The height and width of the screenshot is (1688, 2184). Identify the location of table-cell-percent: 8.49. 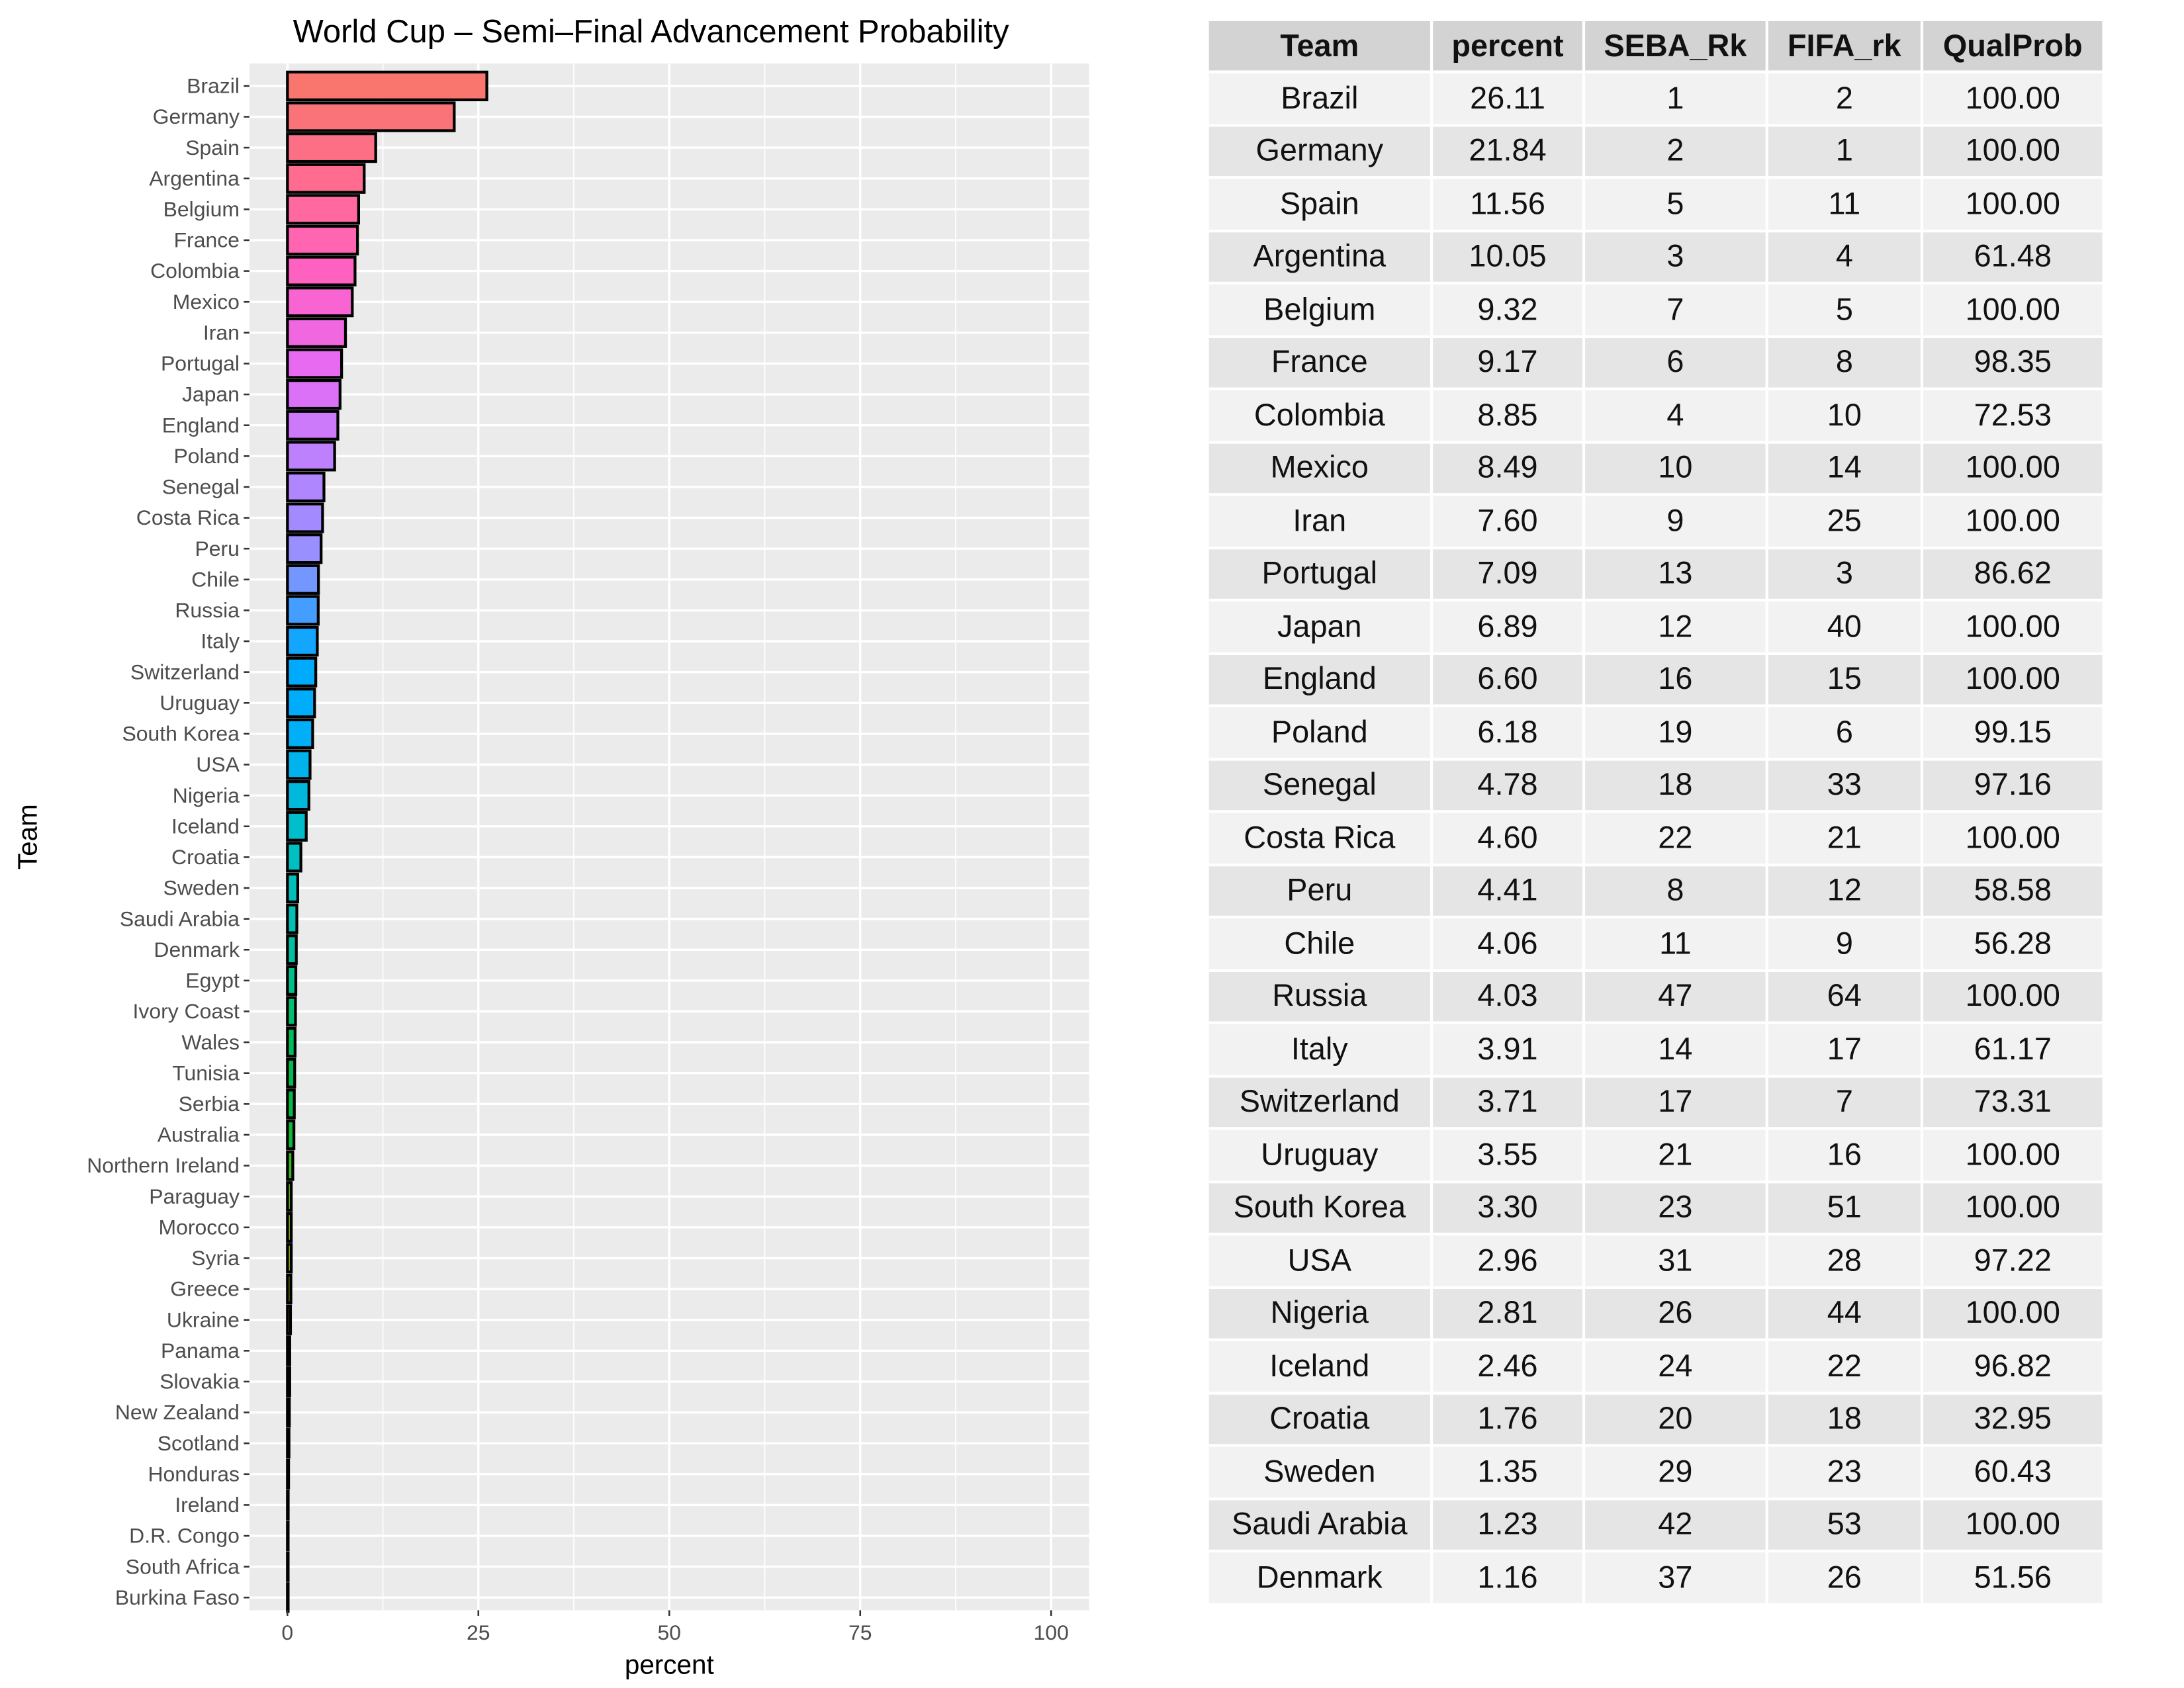
(1507, 468).